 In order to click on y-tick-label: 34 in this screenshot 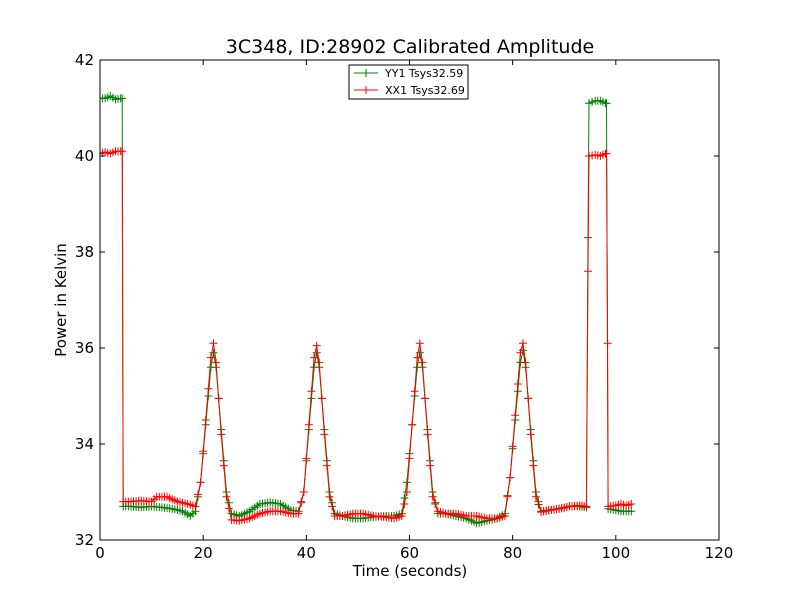, I will do `click(84, 444)`.